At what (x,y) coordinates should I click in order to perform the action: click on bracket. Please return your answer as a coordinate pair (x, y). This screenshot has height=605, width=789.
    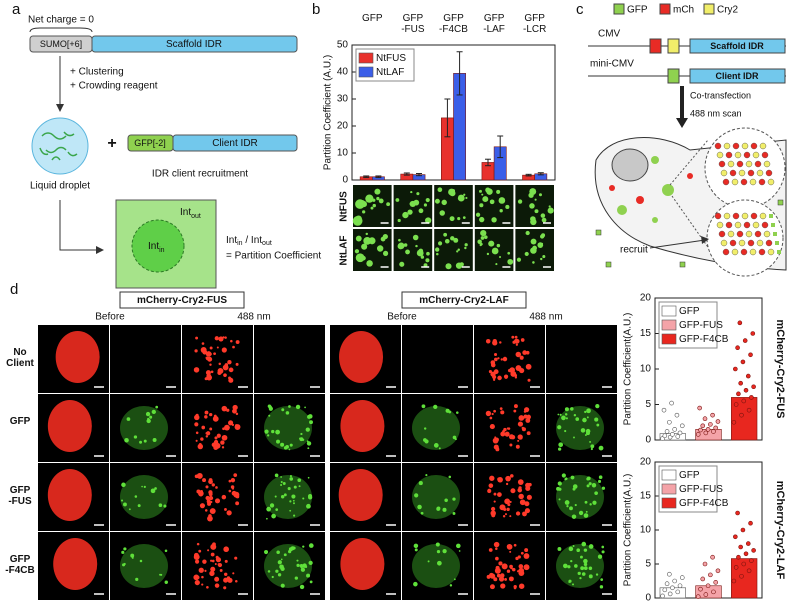
    Looking at the image, I should click on (61, 30).